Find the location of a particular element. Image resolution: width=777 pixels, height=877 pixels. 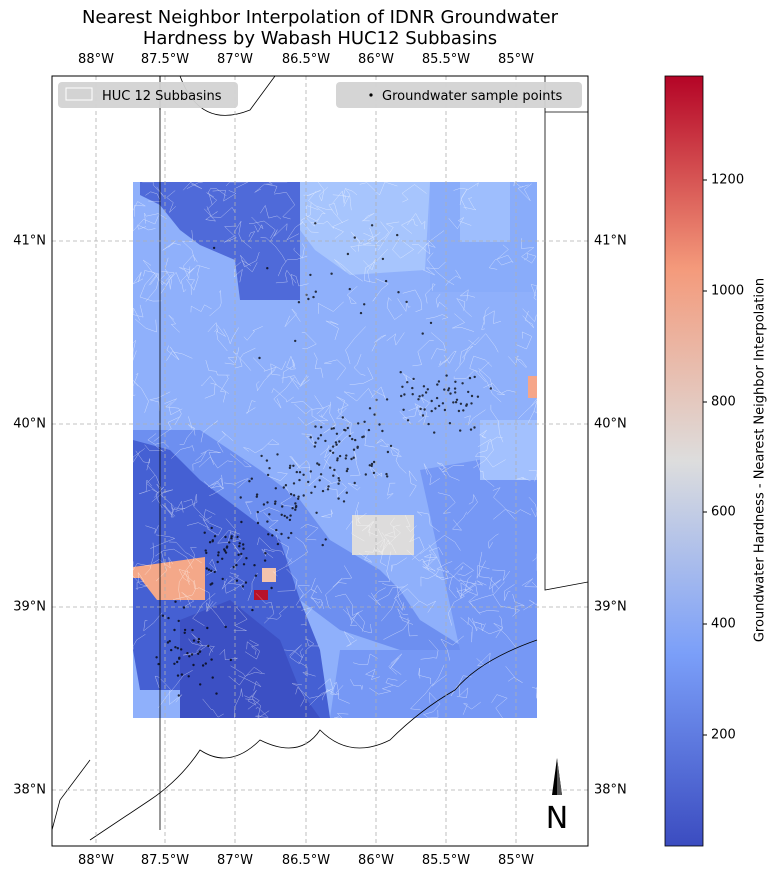

colorbar-tick-marks is located at coordinates (705, 457).